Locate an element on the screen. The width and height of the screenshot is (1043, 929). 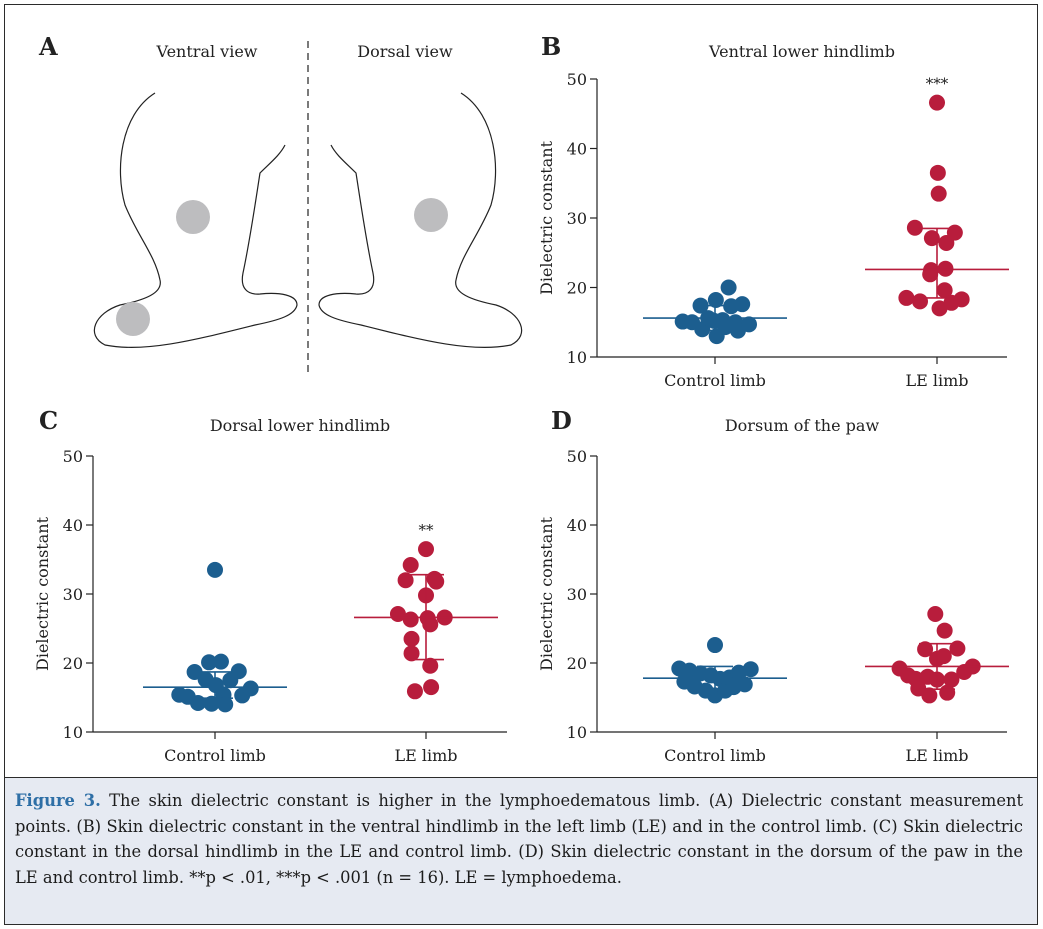
panel-b-category-label: LE limb is located at coordinates (936, 380).